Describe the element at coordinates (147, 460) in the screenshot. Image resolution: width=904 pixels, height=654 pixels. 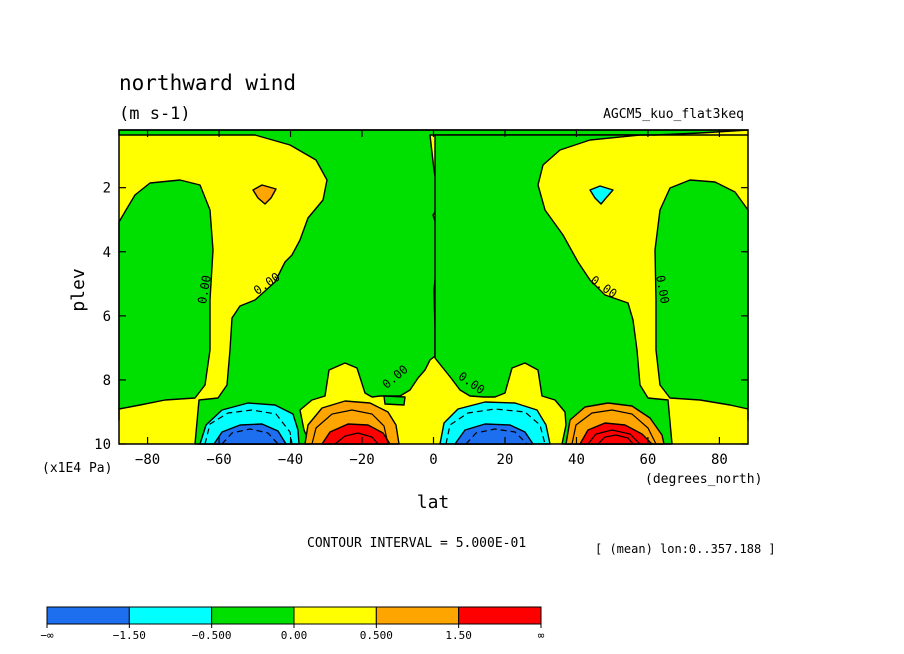
I see `x-tick-label: −80` at that location.